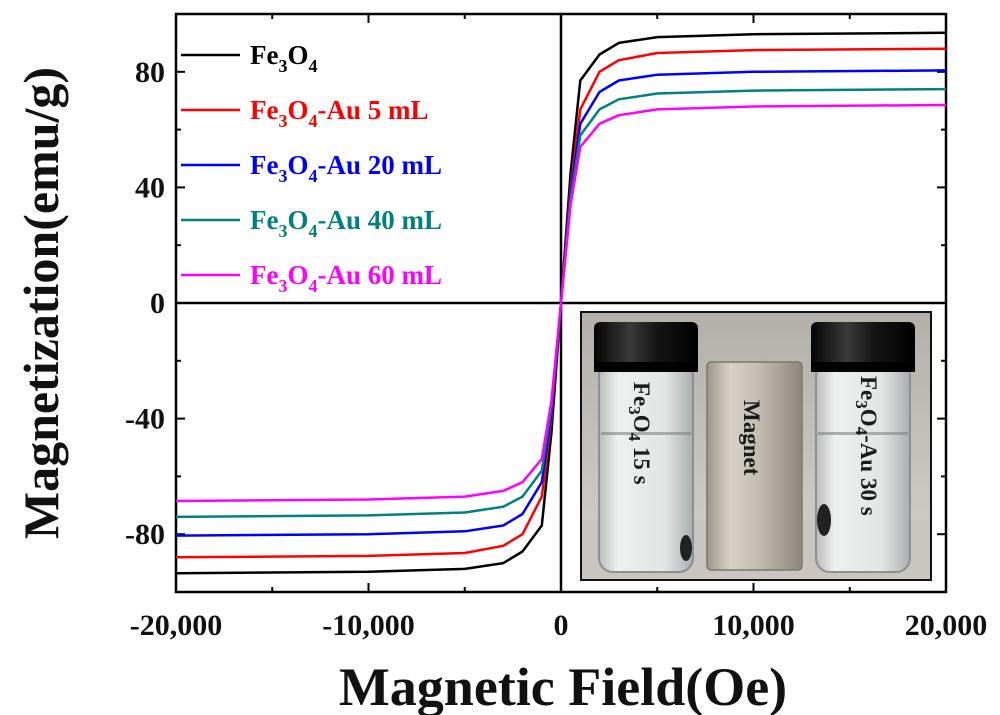  Describe the element at coordinates (686, 548) in the screenshot. I see `left-vial-particles` at that location.